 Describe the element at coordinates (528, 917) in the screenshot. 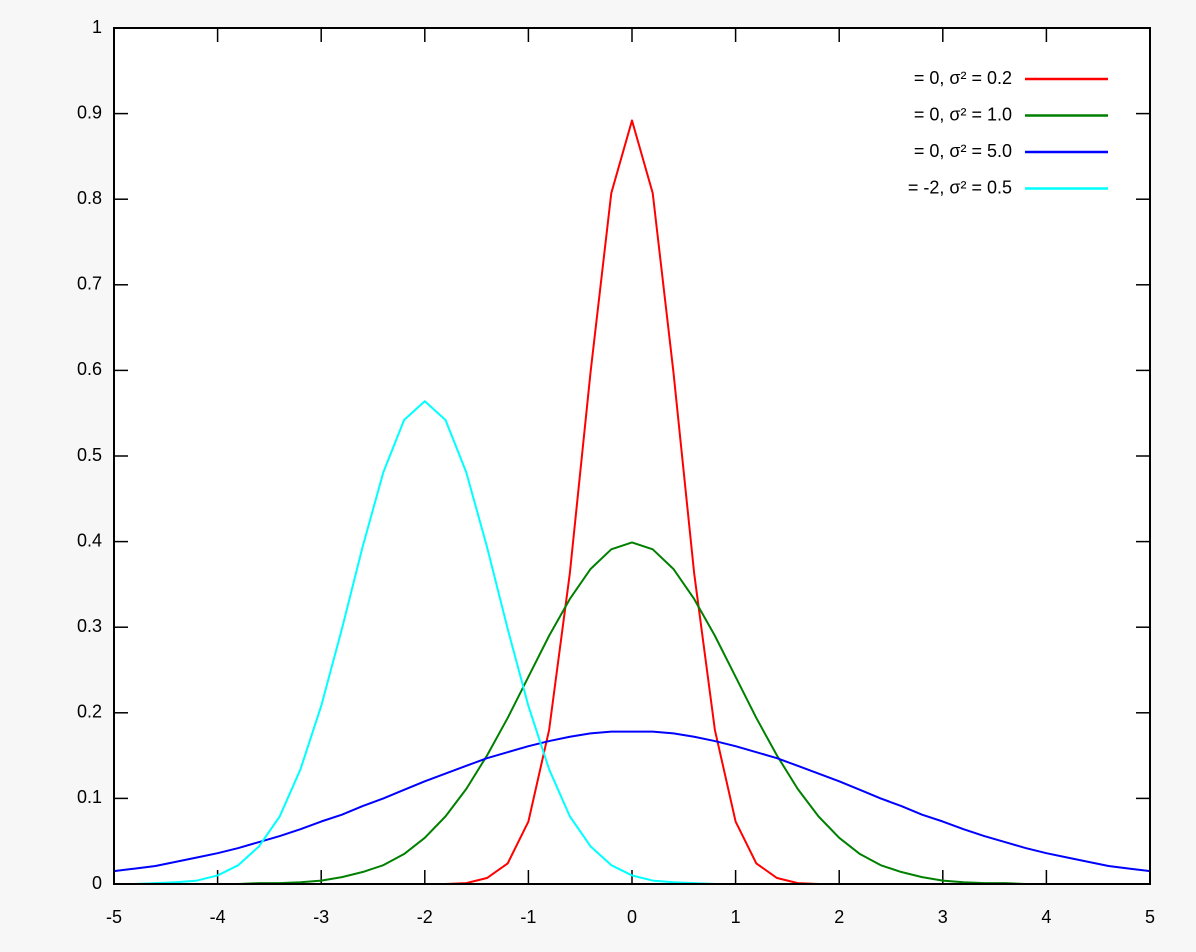

I see `x-tick-label: -1` at that location.